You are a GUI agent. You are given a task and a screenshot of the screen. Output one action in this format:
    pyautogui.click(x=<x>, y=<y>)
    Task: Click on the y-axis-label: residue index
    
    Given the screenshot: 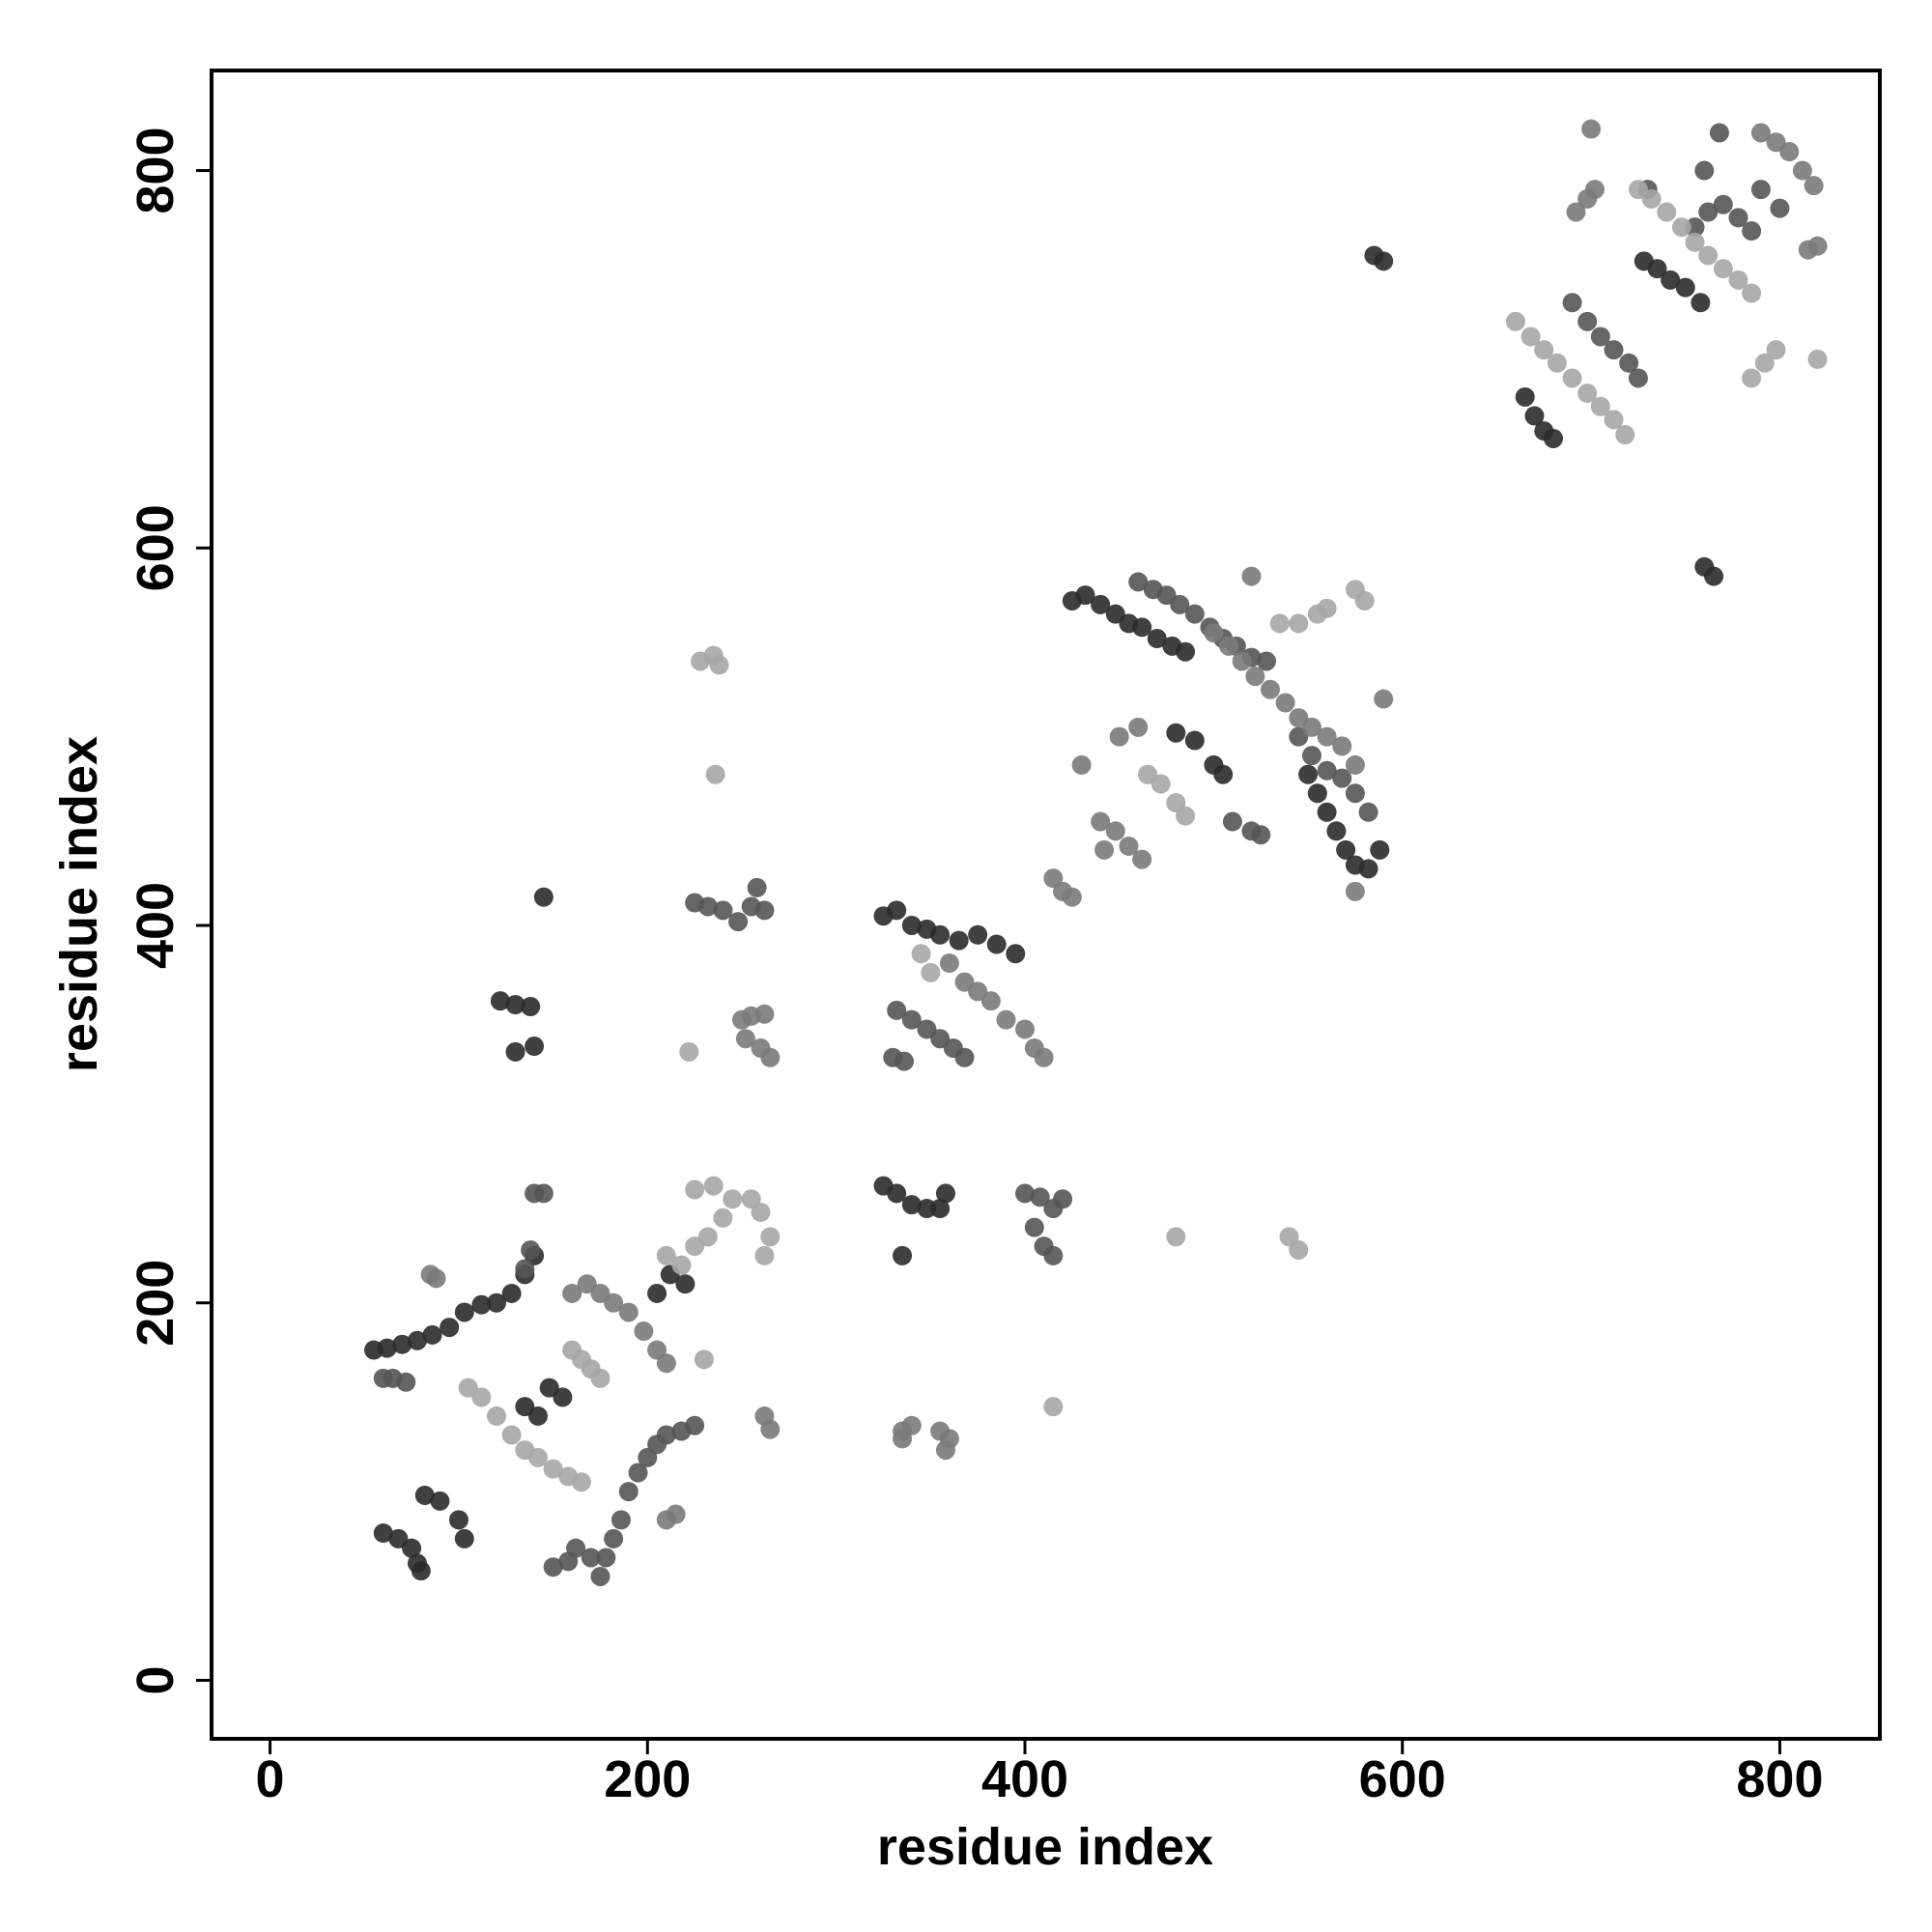 What is the action you would take?
    pyautogui.click(x=79, y=904)
    